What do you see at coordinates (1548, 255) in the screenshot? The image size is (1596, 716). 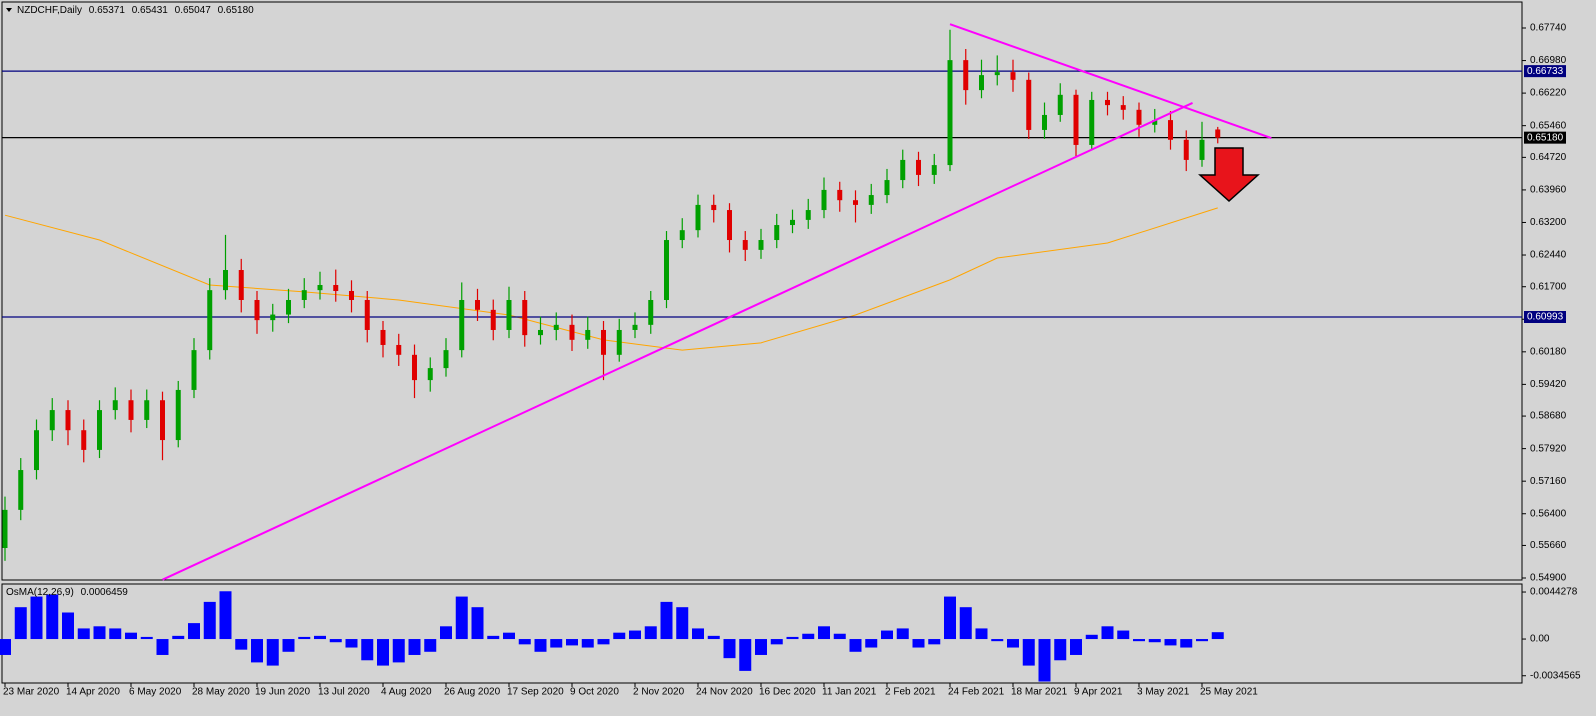 I see `y-tick-label: 0.62440` at bounding box center [1548, 255].